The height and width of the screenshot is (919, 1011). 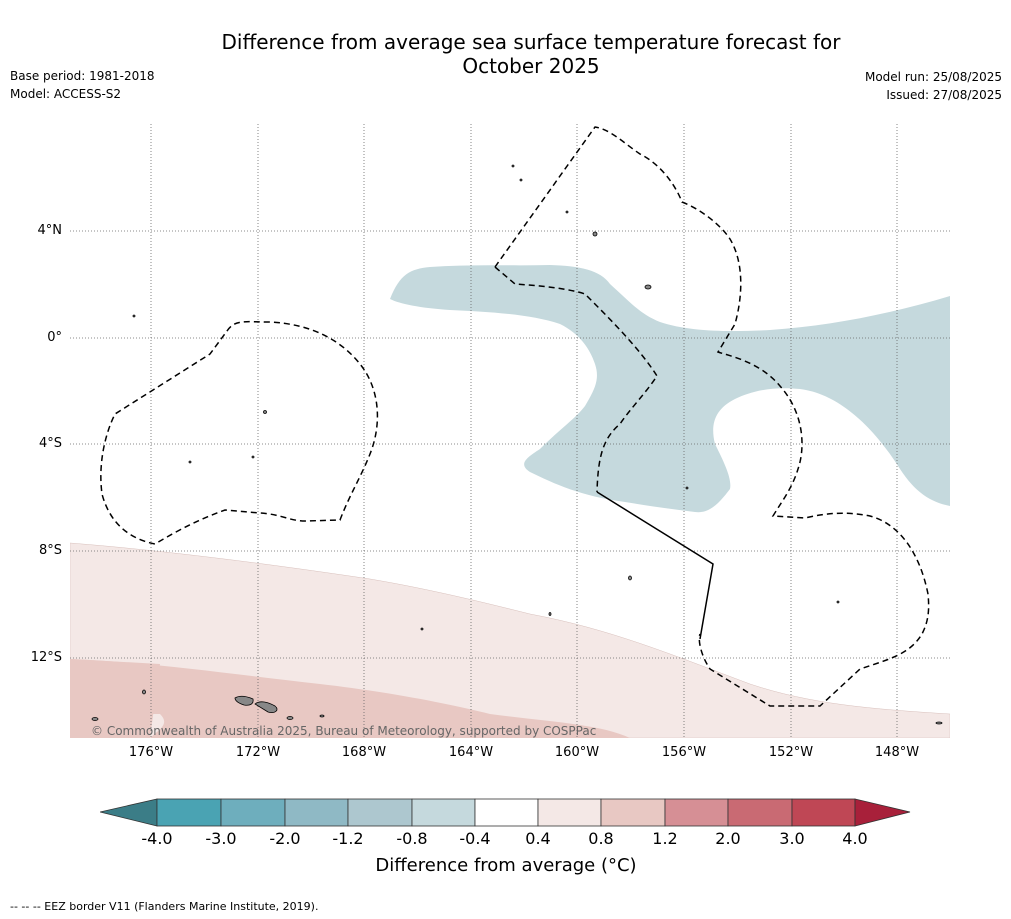 I want to click on colorbar-label: -4.0, so click(x=157, y=838).